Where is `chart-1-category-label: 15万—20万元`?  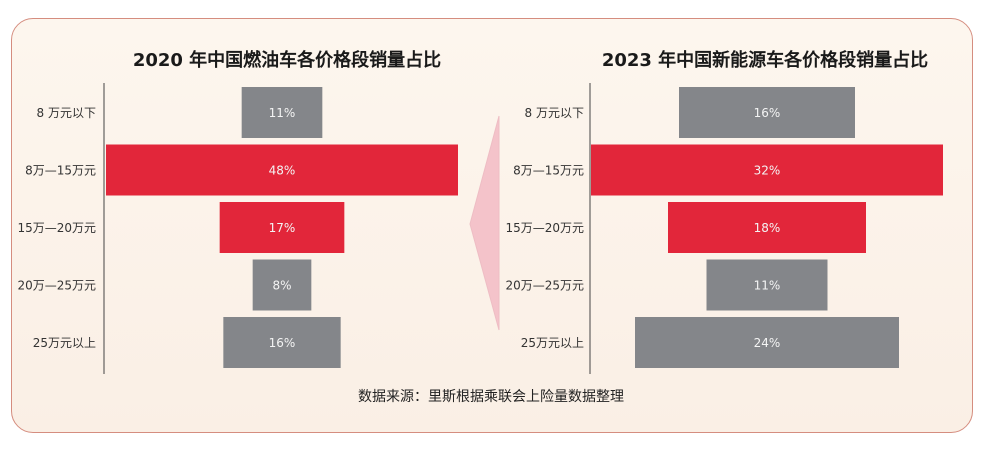 chart-1-category-label: 15万—20万元 is located at coordinates (56, 228).